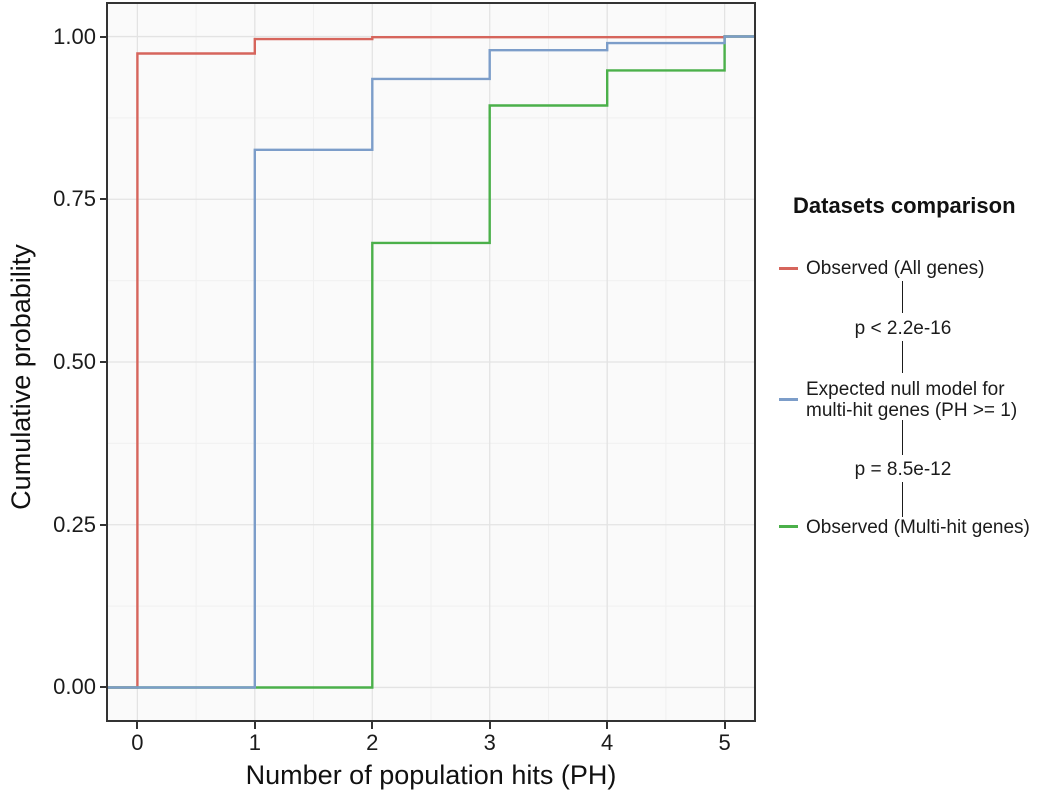  I want to click on x-tick-label: 1, so click(254, 742).